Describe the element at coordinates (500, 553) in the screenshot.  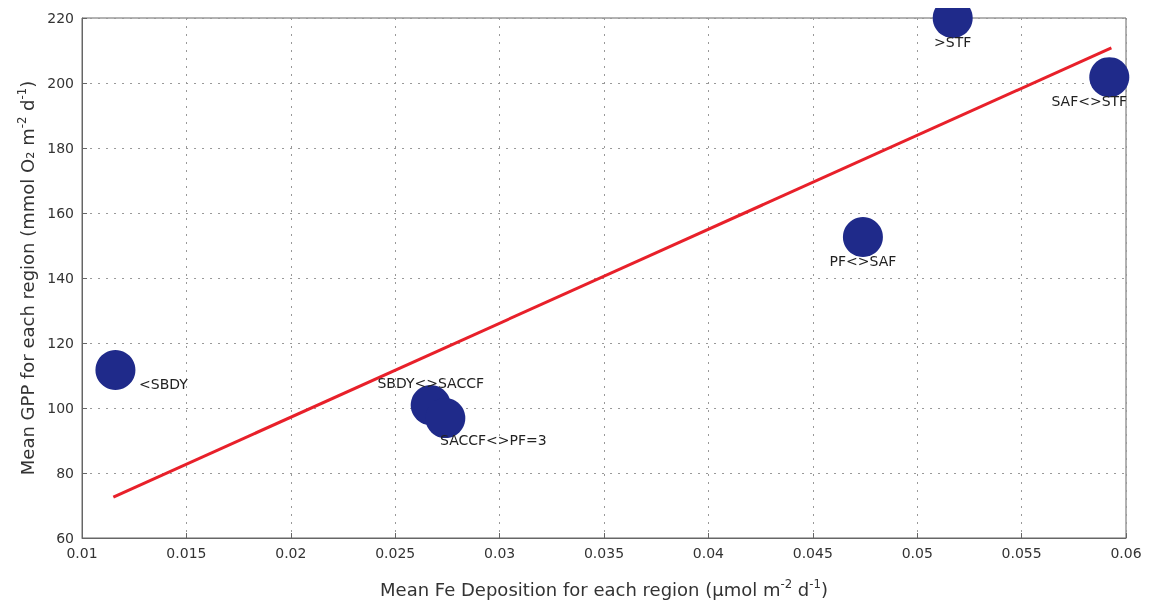
I see `x-tick-label: 0.03` at that location.